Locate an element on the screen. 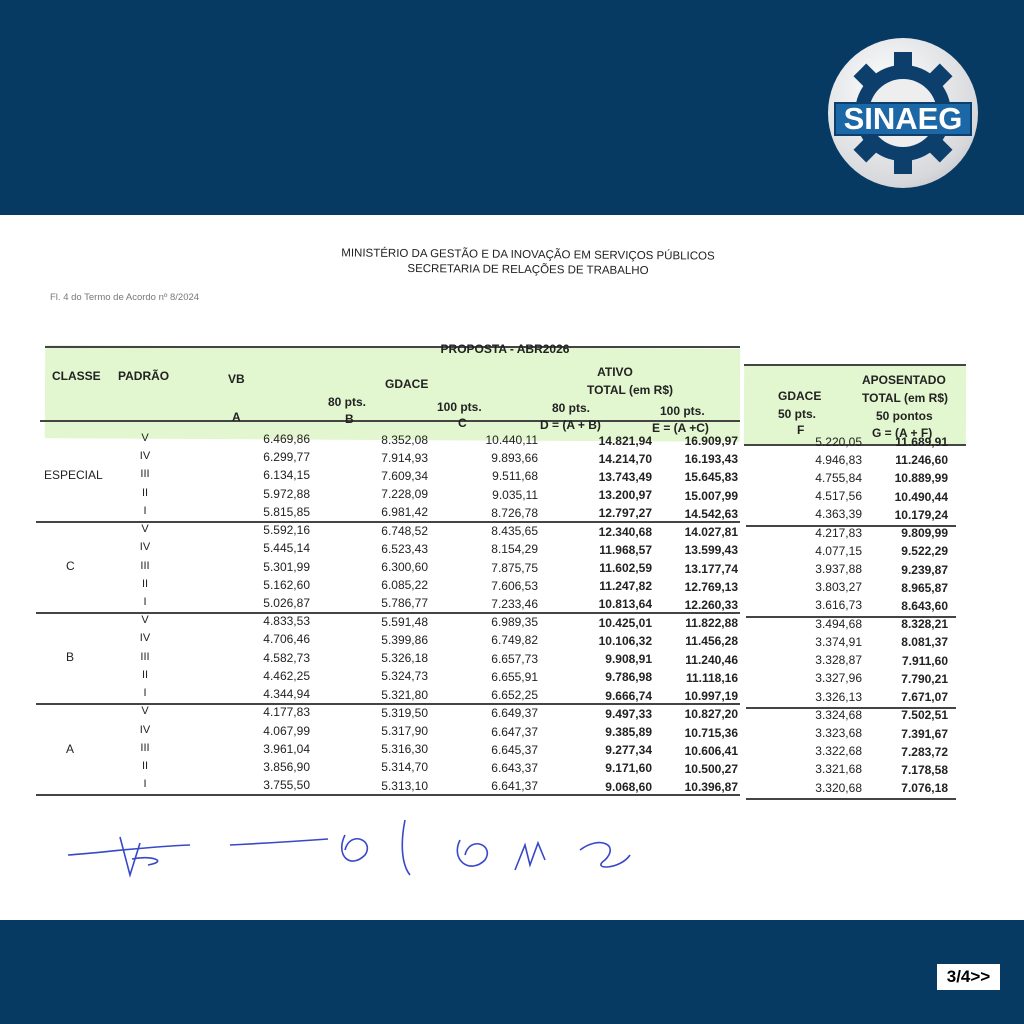  cell-gdace-50-f: 3.321,68 is located at coordinates (838, 769).